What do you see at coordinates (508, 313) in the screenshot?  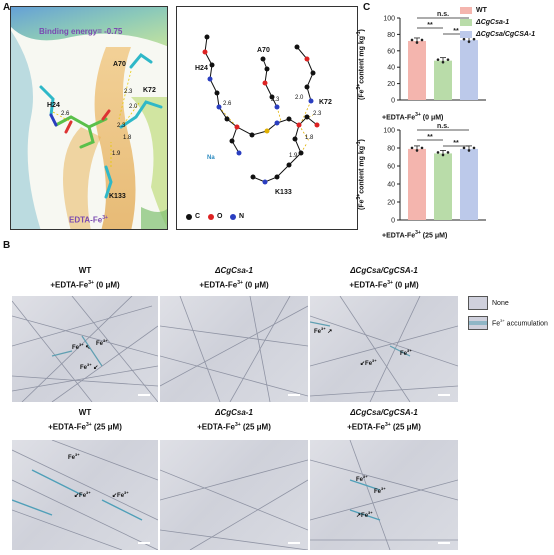 I see `micrograph-legend: None Fe3+ accumulation` at bounding box center [508, 313].